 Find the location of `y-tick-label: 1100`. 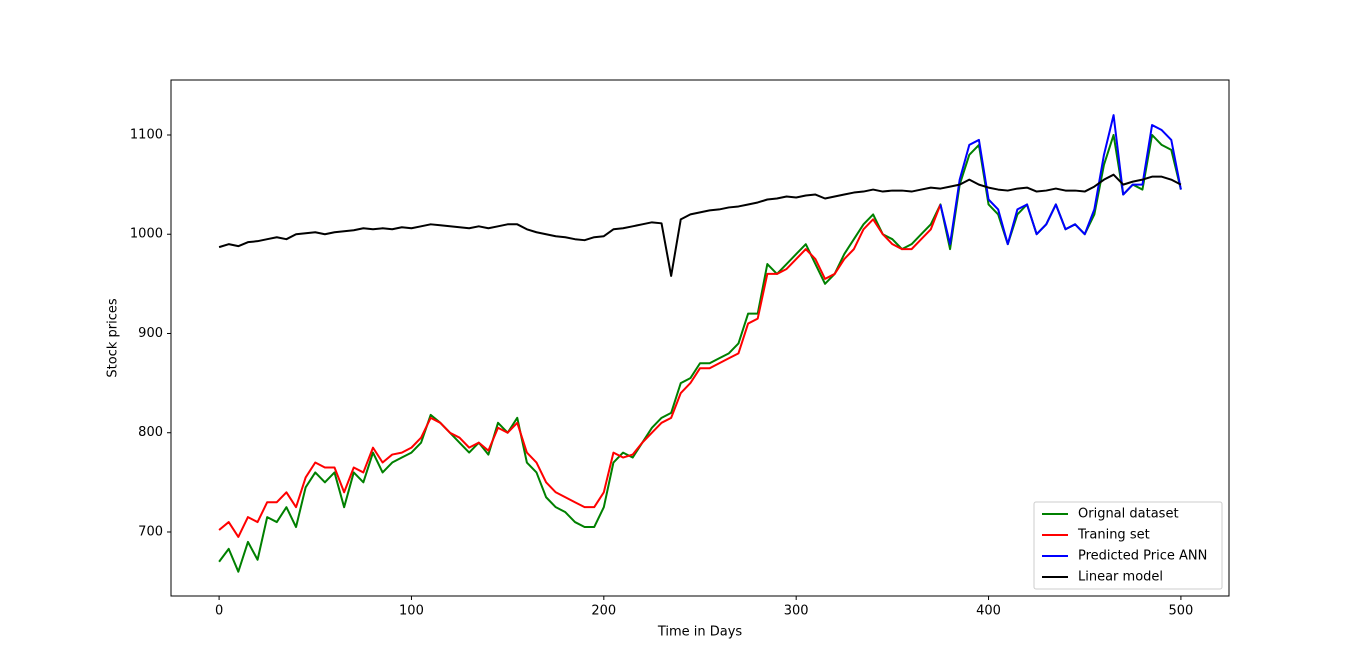

y-tick-label: 1100 is located at coordinates (146, 134).